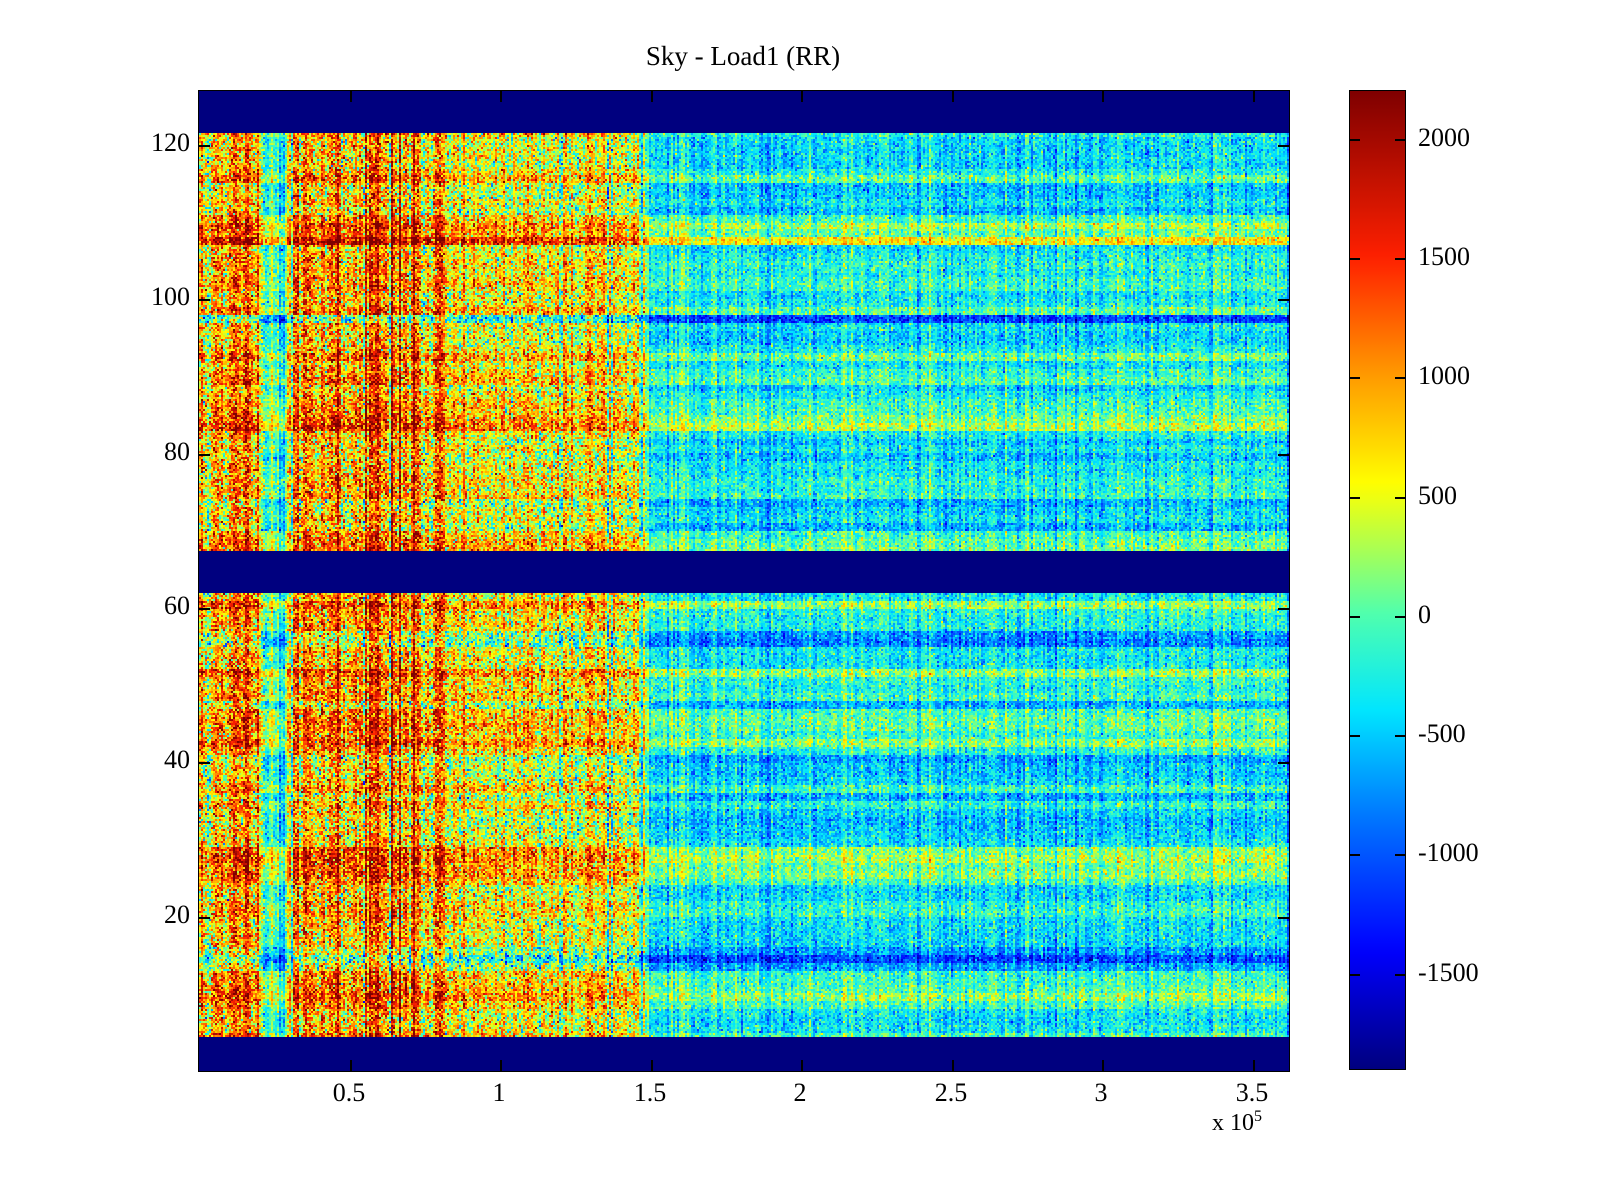 Image resolution: width=1600 pixels, height=1200 pixels. I want to click on colorbar-tick-label: 0, so click(1424, 614).